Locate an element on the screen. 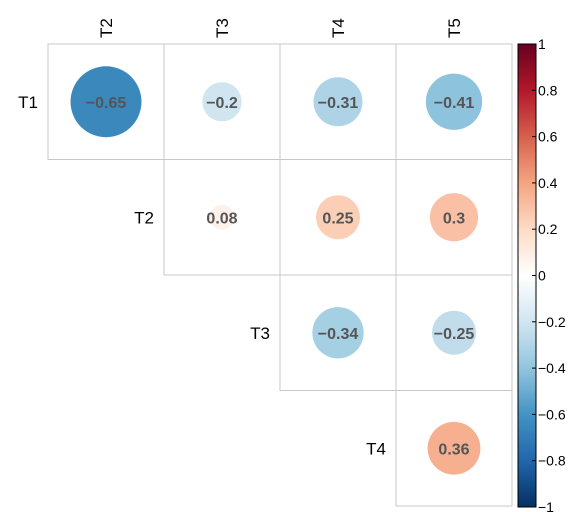  colorbar-tick-label: 0.6 is located at coordinates (548, 137).